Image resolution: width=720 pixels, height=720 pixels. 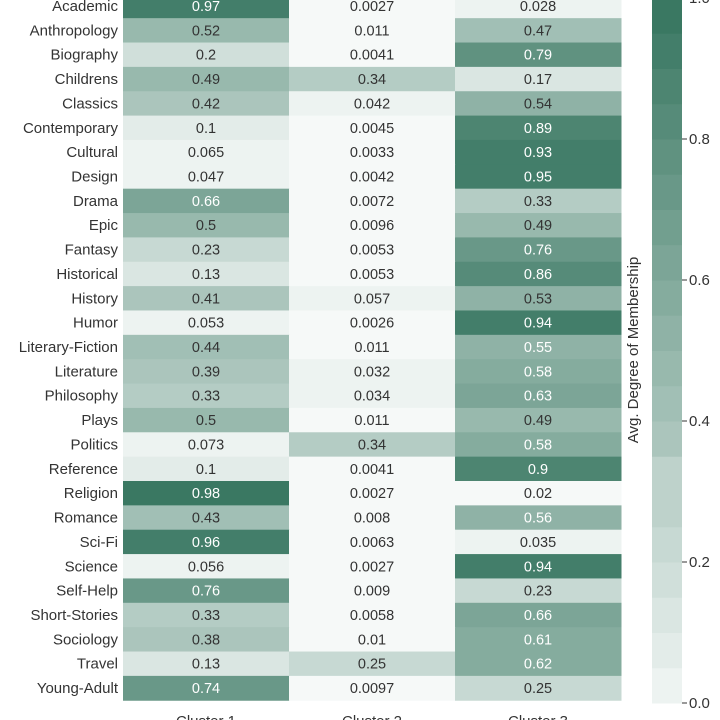 I want to click on cell-value-label: 0.0027, so click(x=372, y=7).